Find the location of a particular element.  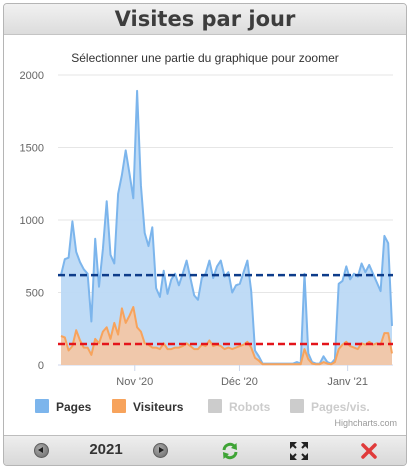

x-tick-label: Janv '21 is located at coordinates (347, 382).